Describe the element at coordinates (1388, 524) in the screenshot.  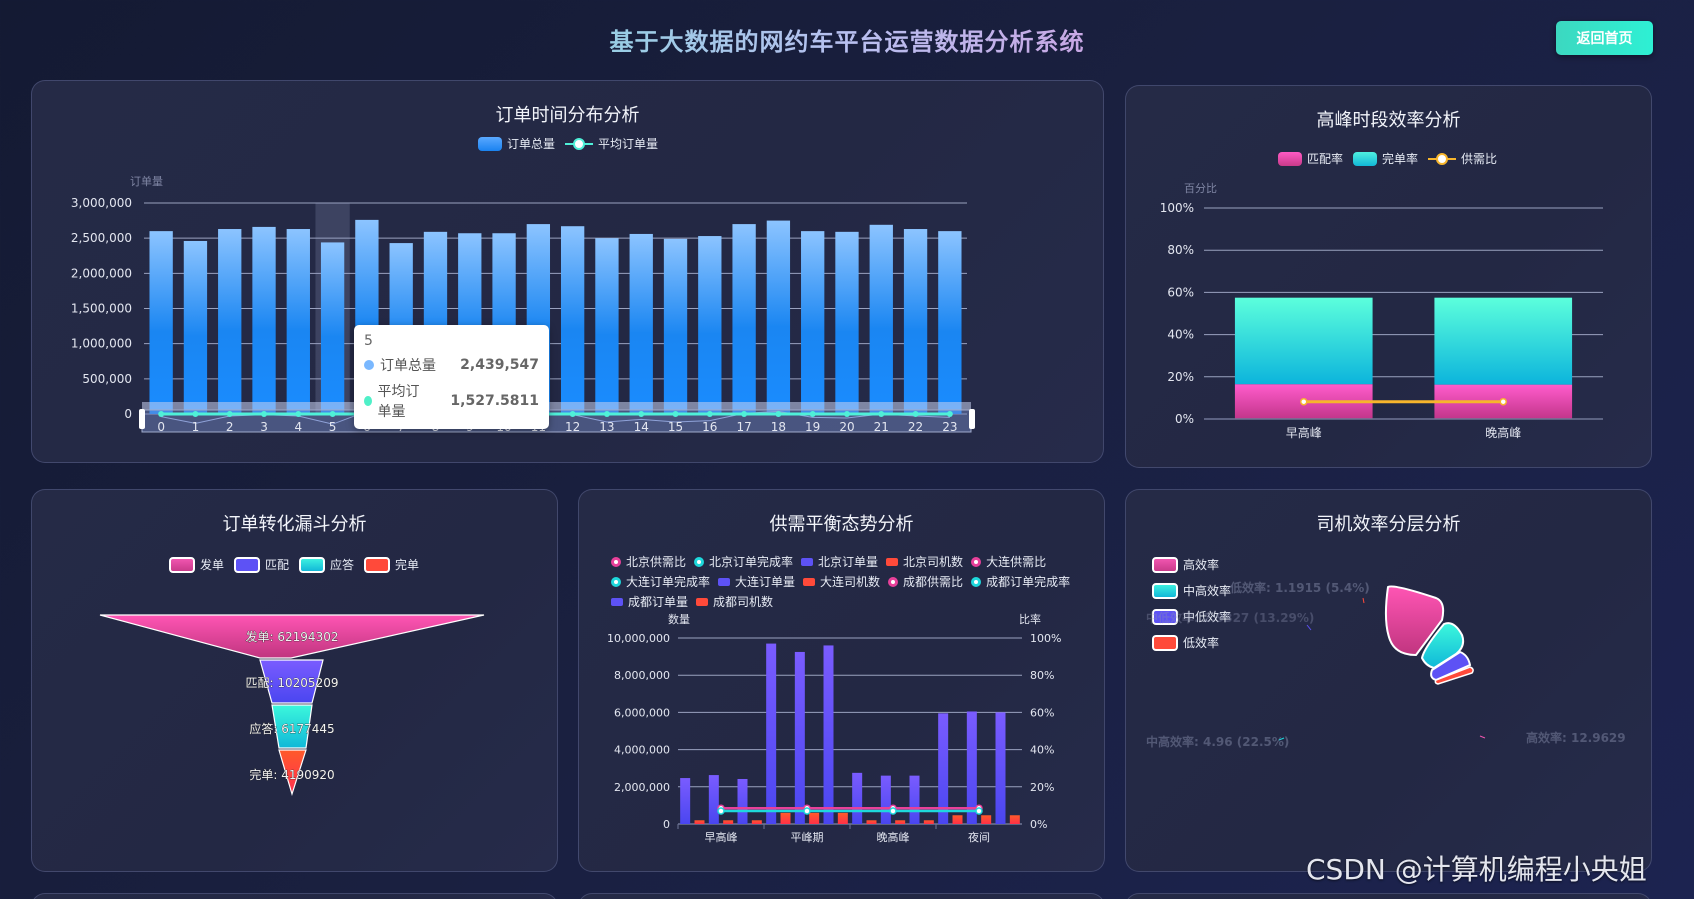
I see `driver-title: 司机效率分层分析` at that location.